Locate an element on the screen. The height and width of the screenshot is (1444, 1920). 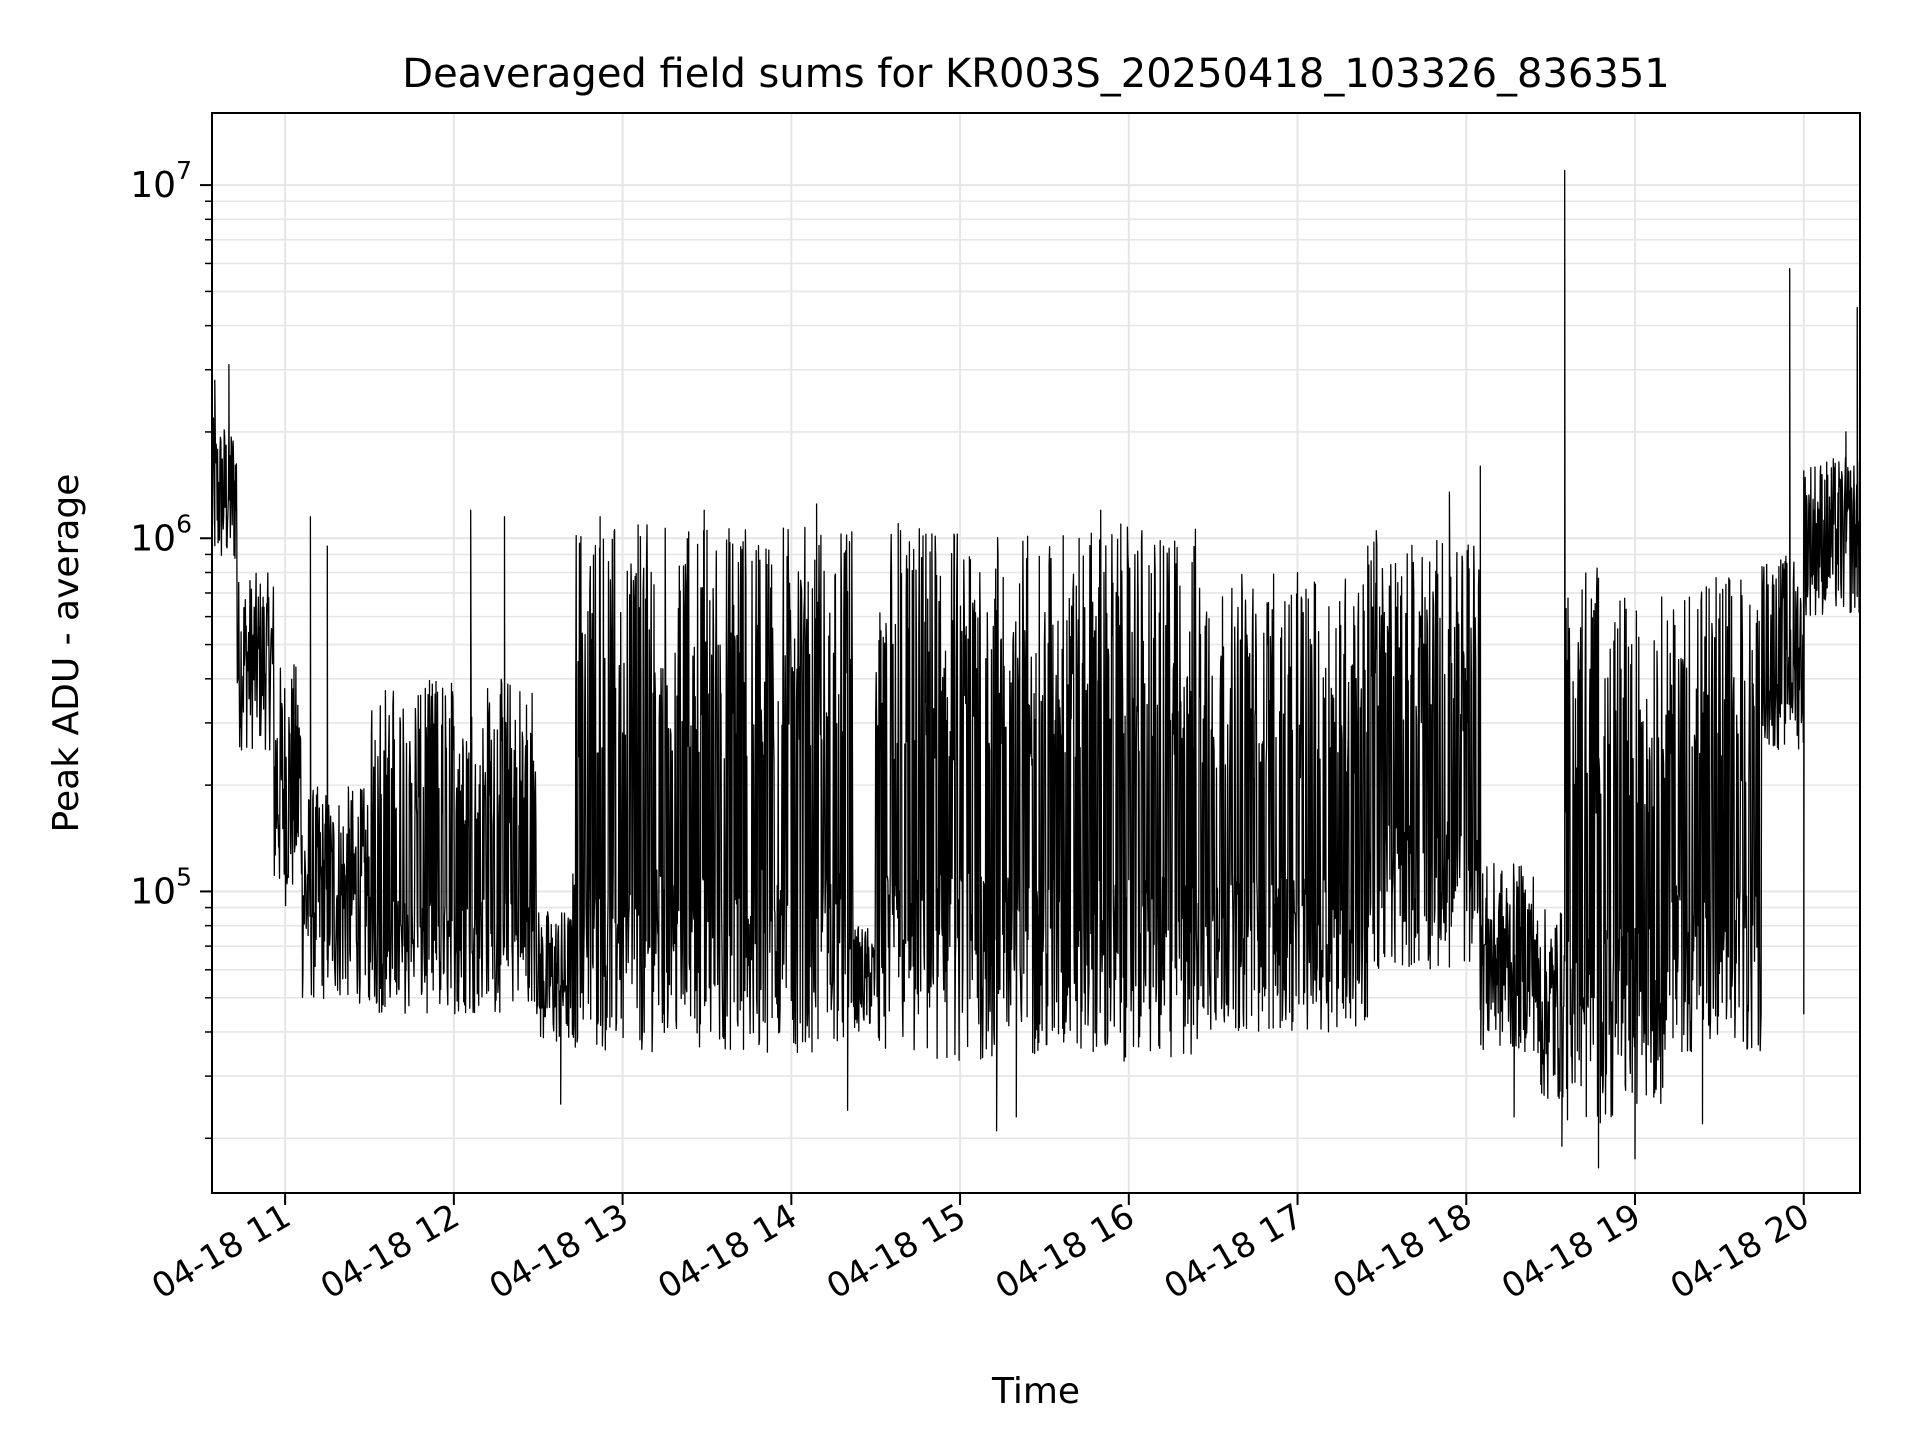
y-axis: 10⁵ 10⁶ 10⁷ is located at coordinates (171, 648).